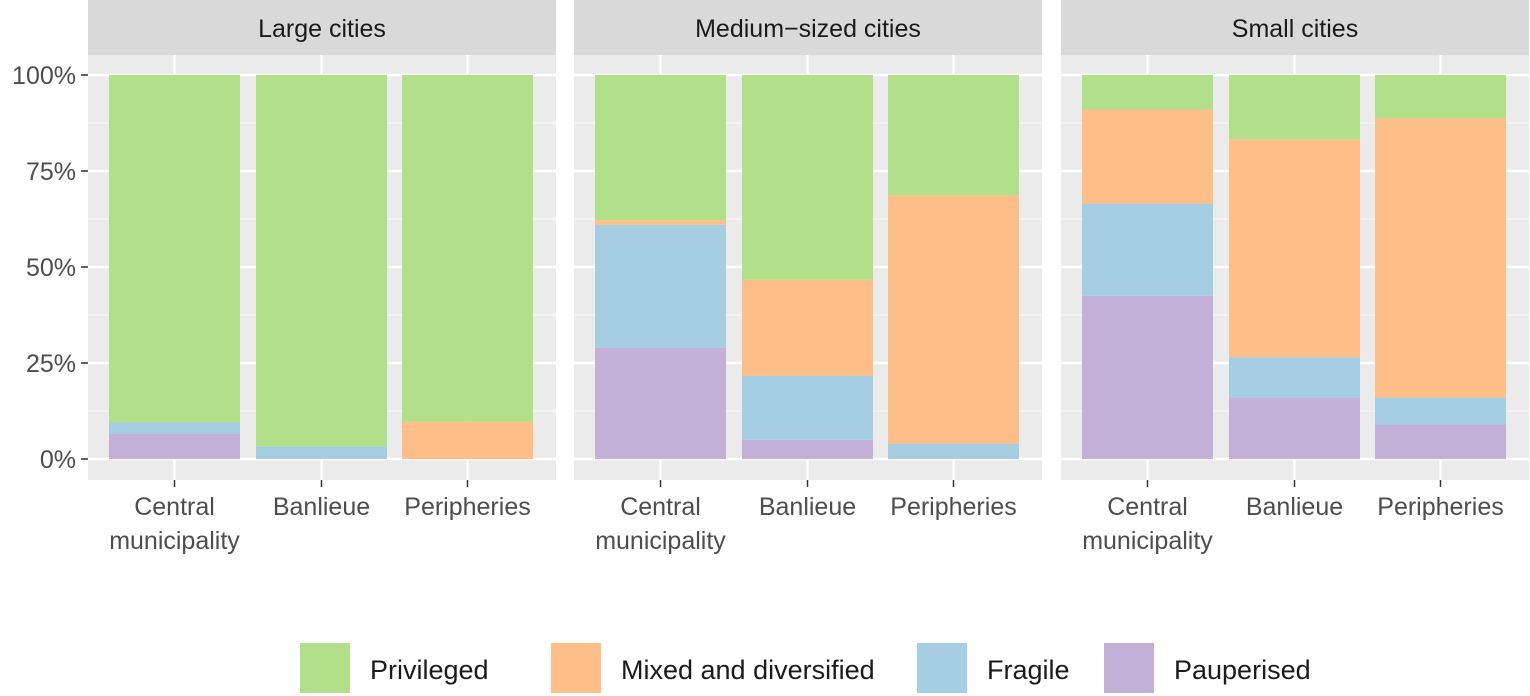 This screenshot has height=696, width=1530. I want to click on y-tick-label: 50%, so click(51, 268).